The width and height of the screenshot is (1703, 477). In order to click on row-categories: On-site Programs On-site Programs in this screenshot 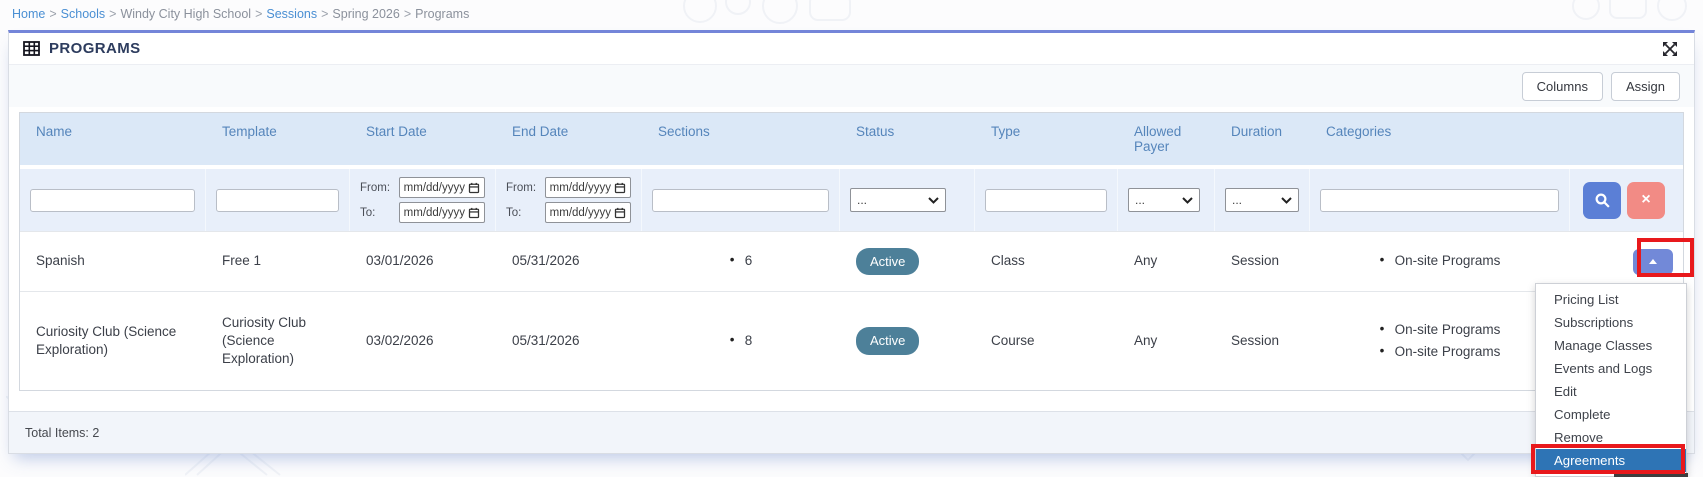, I will do `click(1440, 341)`.